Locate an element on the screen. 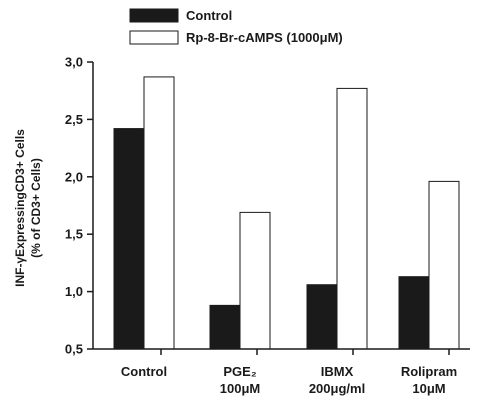 This screenshot has height=402, width=479. x-tick-label: PGE₂ is located at coordinates (239, 371).